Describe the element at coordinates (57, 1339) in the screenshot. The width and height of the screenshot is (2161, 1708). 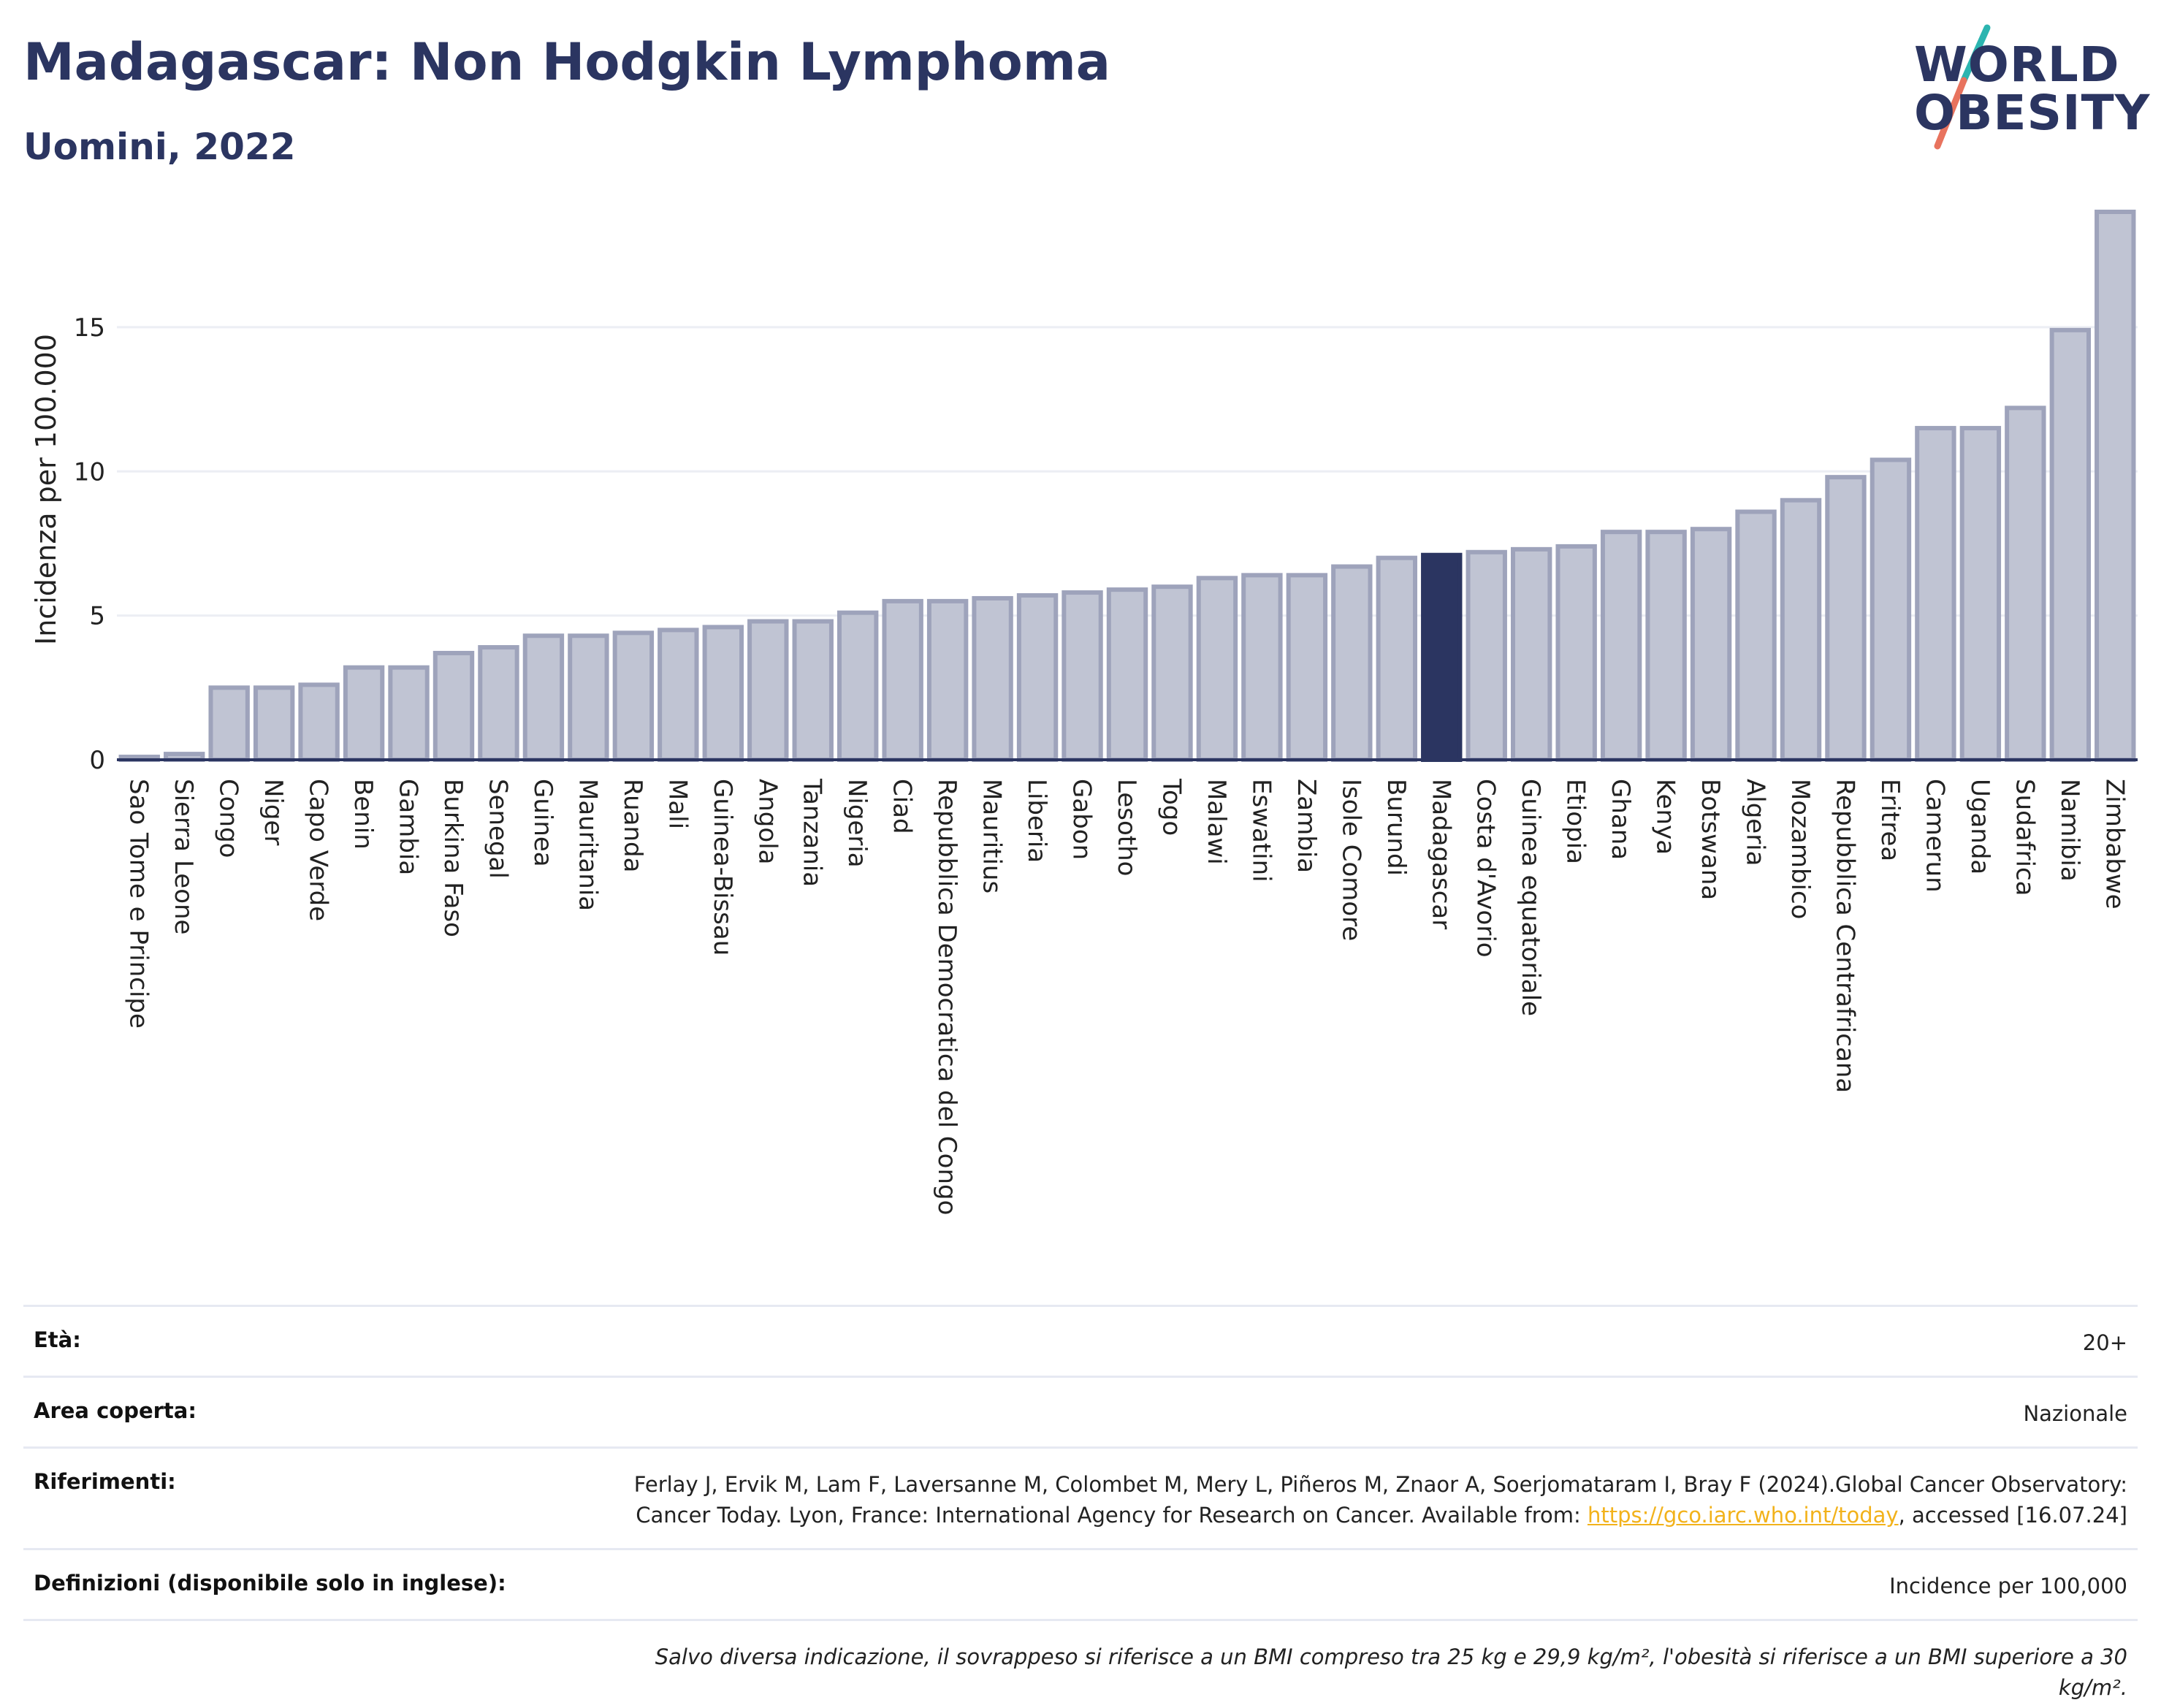
I see `info-label-age: Età:` at that location.